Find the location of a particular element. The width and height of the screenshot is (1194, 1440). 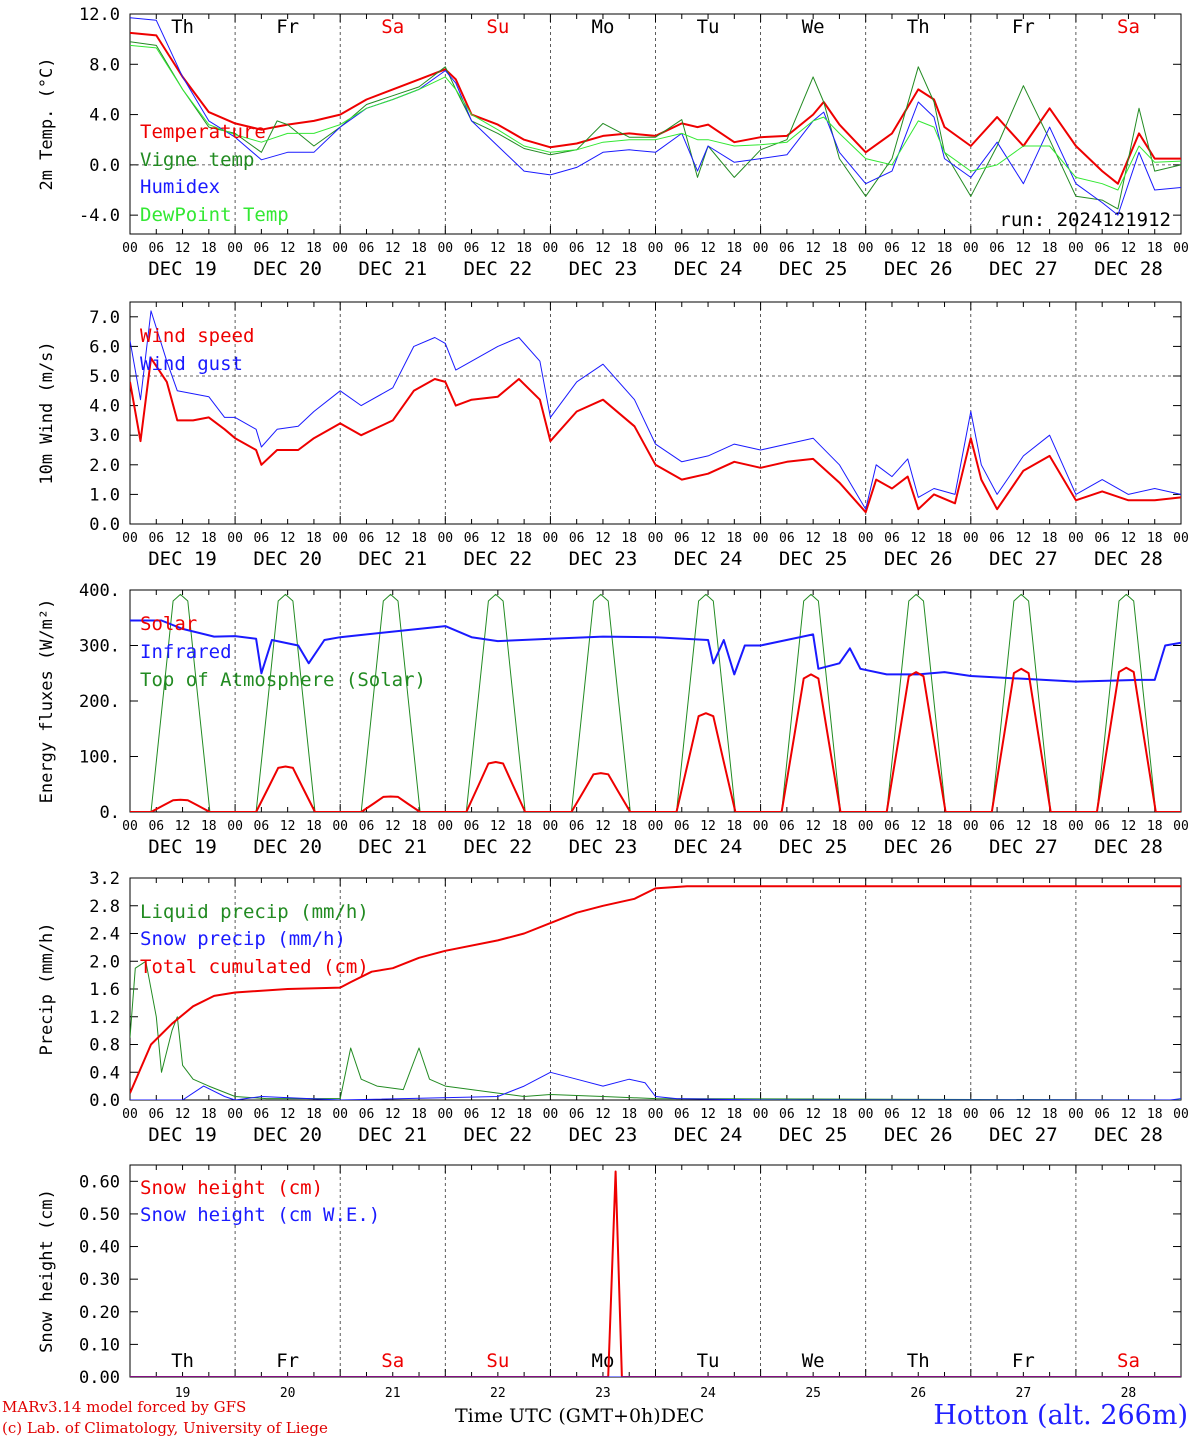

y-axis-label: Precip (mm/h) is located at coordinates (47, 988).